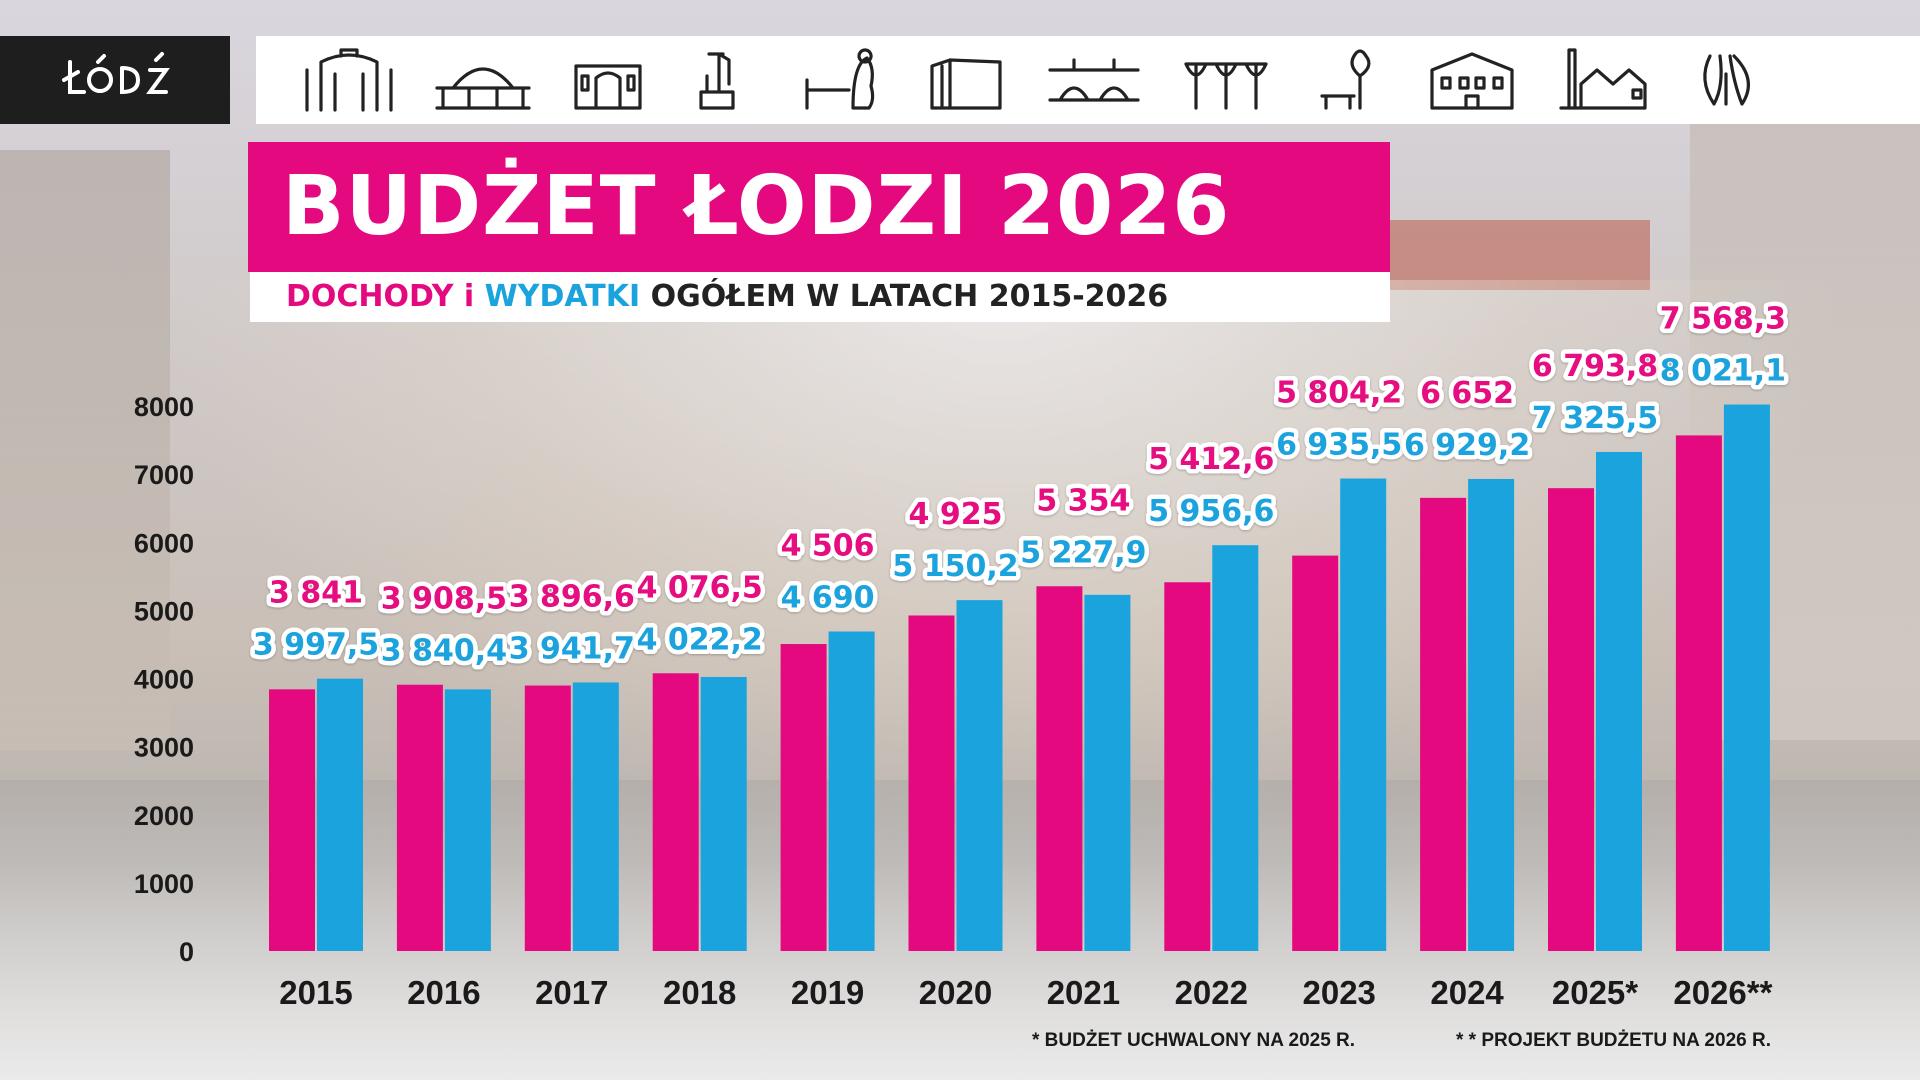 The image size is (1920, 1080). I want to click on lodz-logo, so click(115, 80).